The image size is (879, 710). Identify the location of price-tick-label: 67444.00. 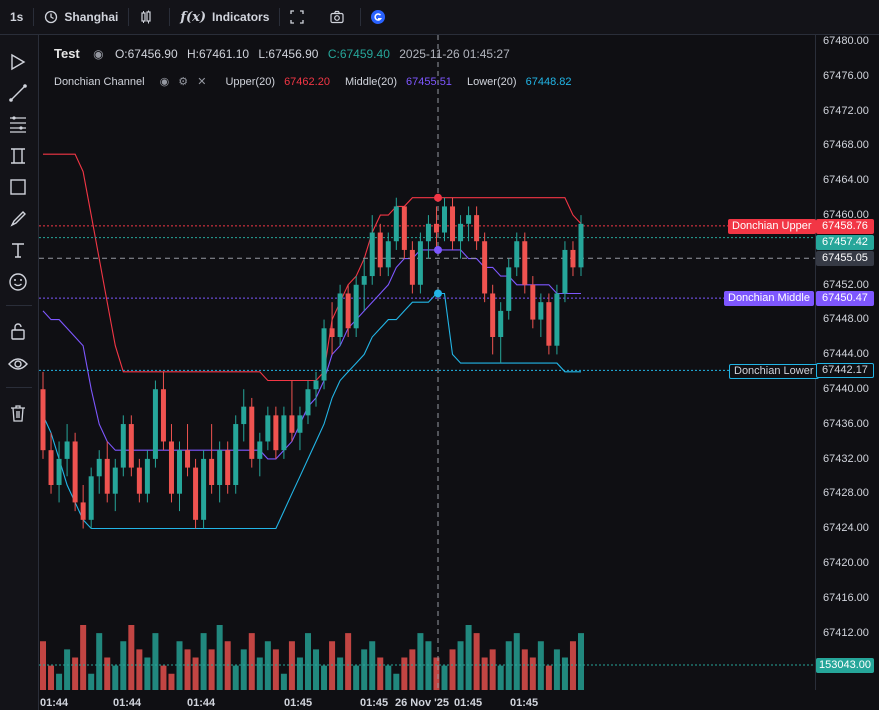
(846, 354).